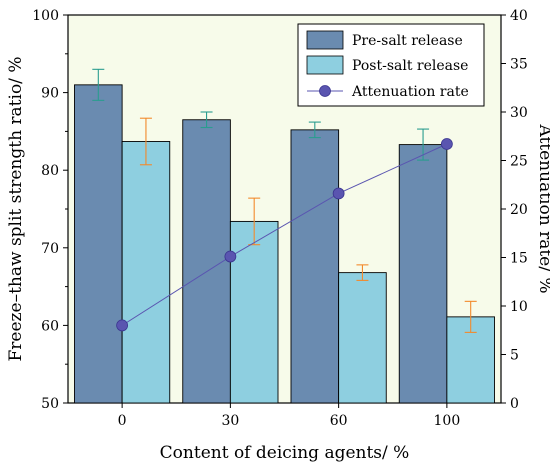 This screenshot has width=550, height=466. What do you see at coordinates (514, 356) in the screenshot?
I see `y-right-tick-label-5: 5` at bounding box center [514, 356].